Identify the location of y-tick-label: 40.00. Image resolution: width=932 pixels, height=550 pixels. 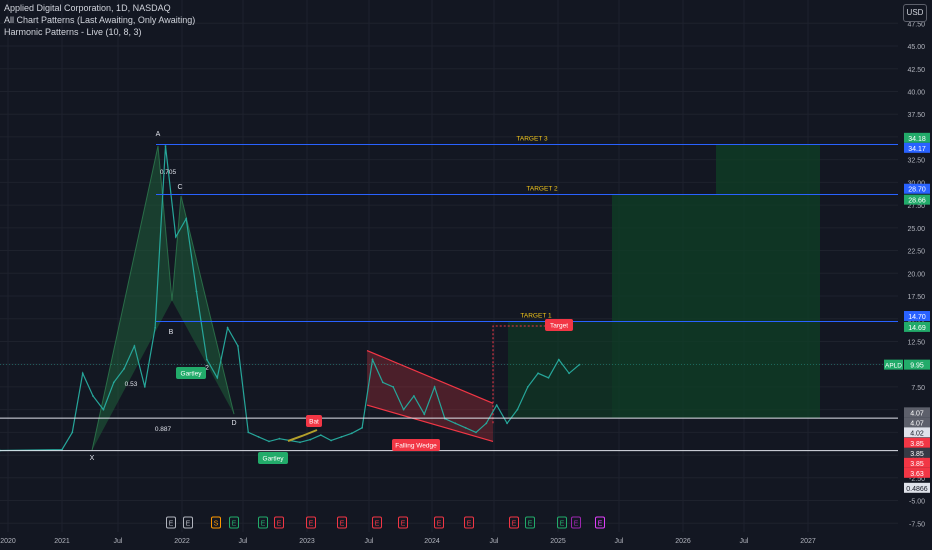
(916, 92).